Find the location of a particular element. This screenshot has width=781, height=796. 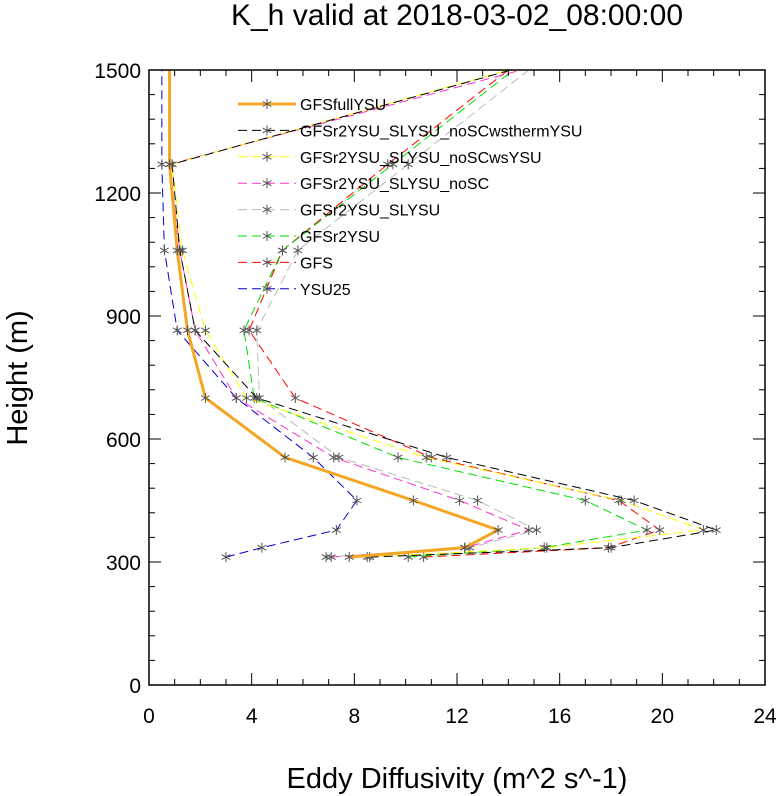

legend-item: GFS is located at coordinates (285, 263).